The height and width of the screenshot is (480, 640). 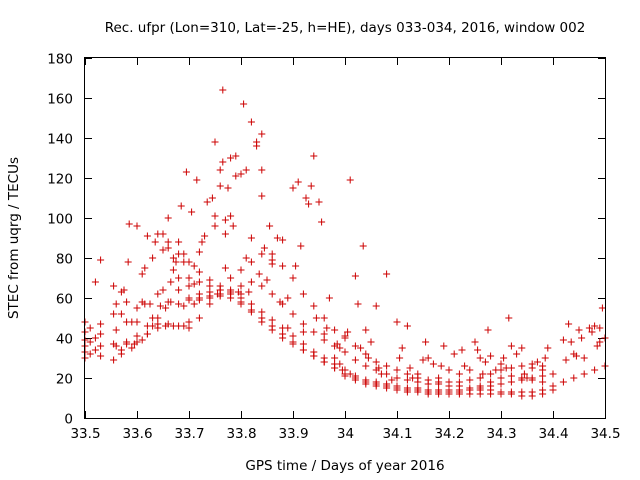 What do you see at coordinates (605, 434) in the screenshot?
I see `x-tick-label: 34.5` at bounding box center [605, 434].